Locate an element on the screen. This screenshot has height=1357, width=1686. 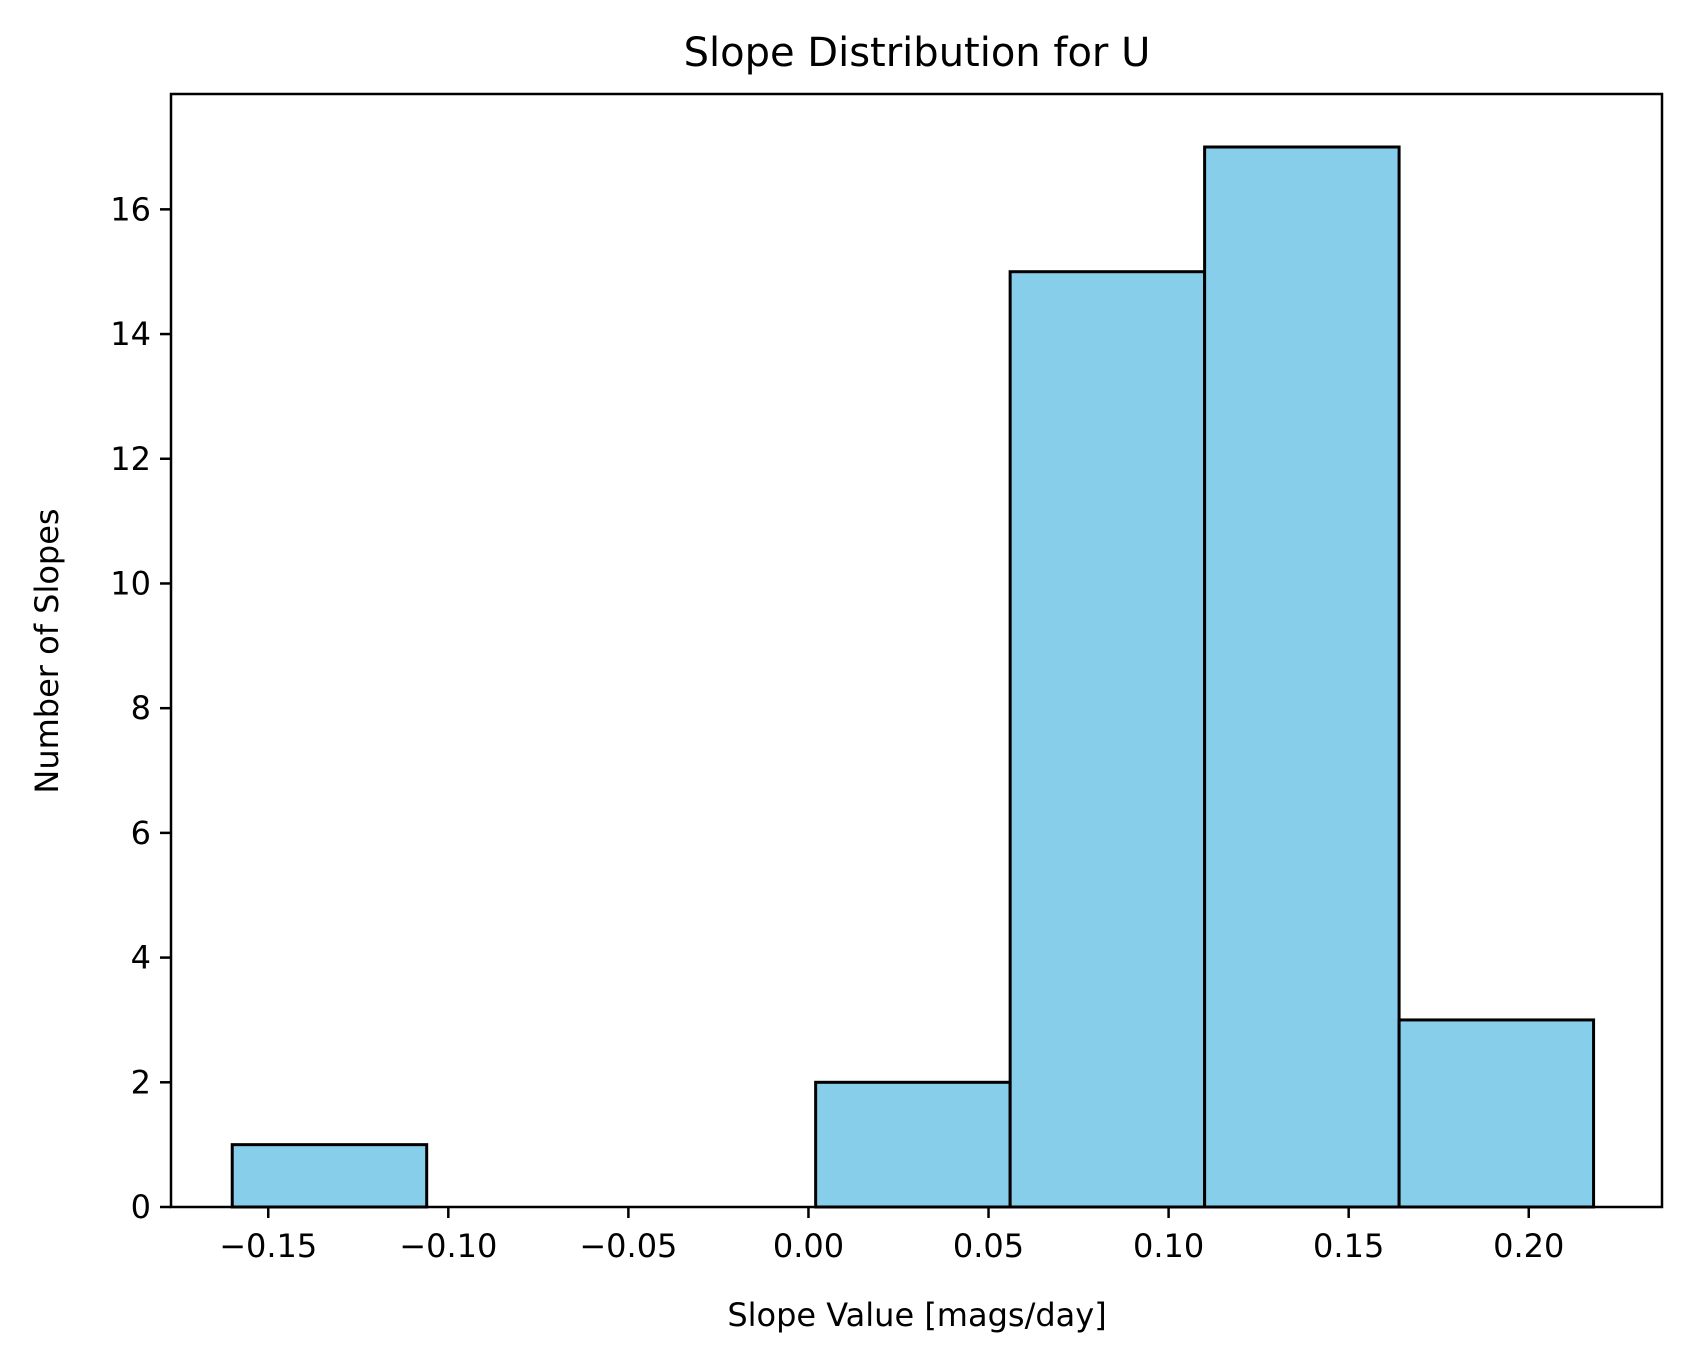
x-tick-label: 0.20 is located at coordinates (1528, 1246).